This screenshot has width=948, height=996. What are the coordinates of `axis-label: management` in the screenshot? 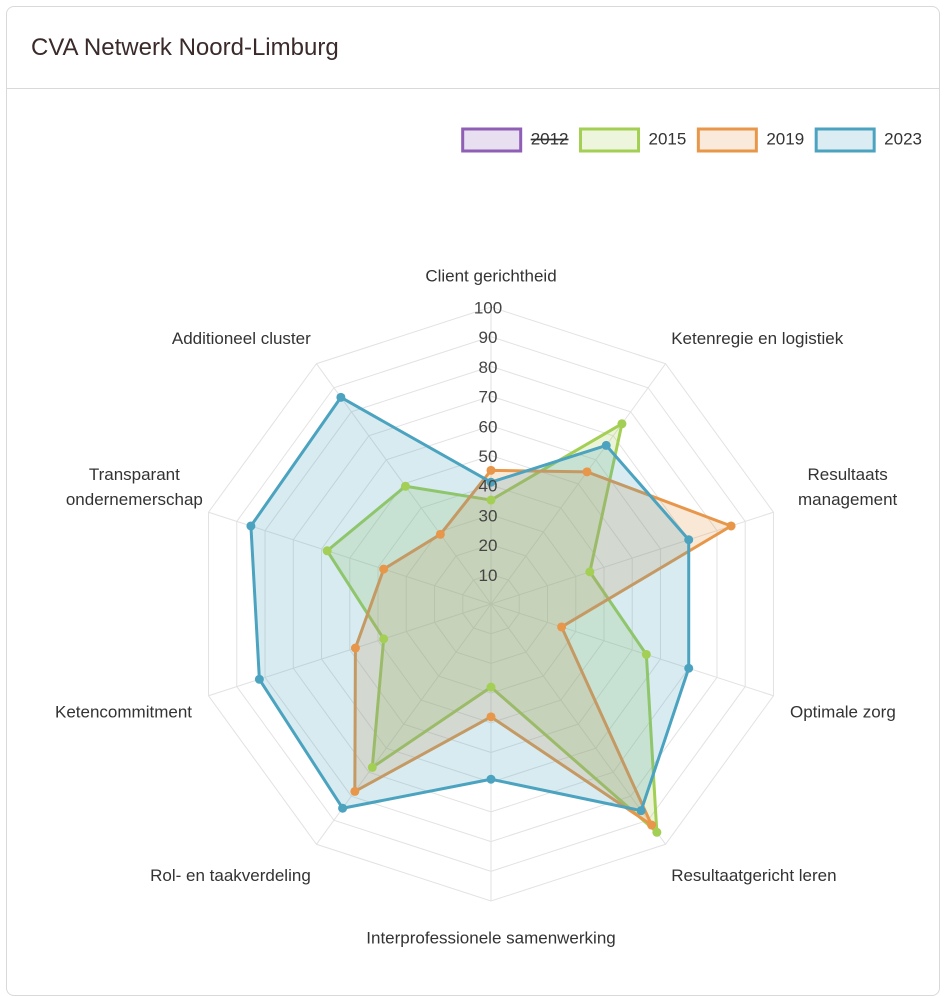 It's located at (848, 499).